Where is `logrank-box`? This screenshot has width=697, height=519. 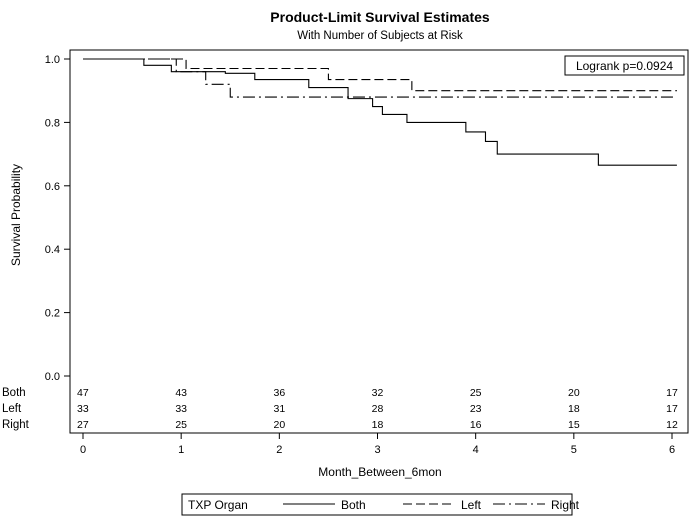 logrank-box is located at coordinates (624, 65).